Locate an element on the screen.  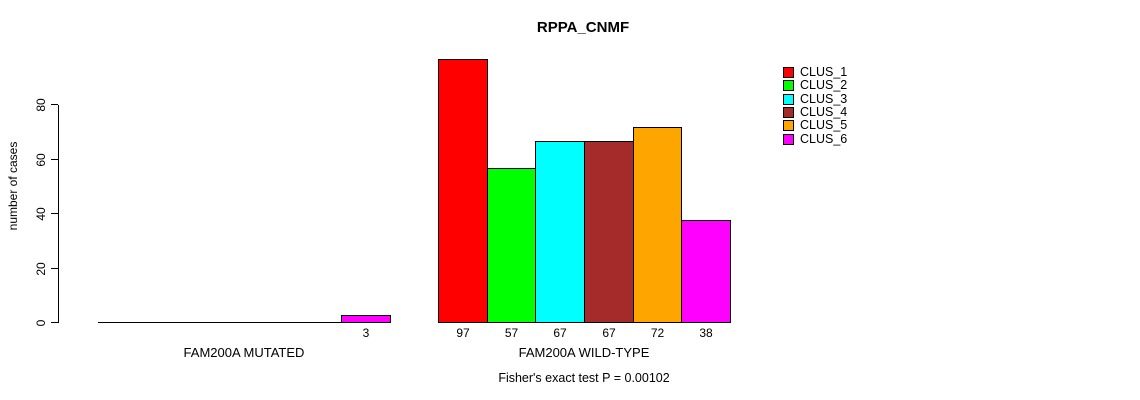
y-tick-label: 0 is located at coordinates (41, 323).